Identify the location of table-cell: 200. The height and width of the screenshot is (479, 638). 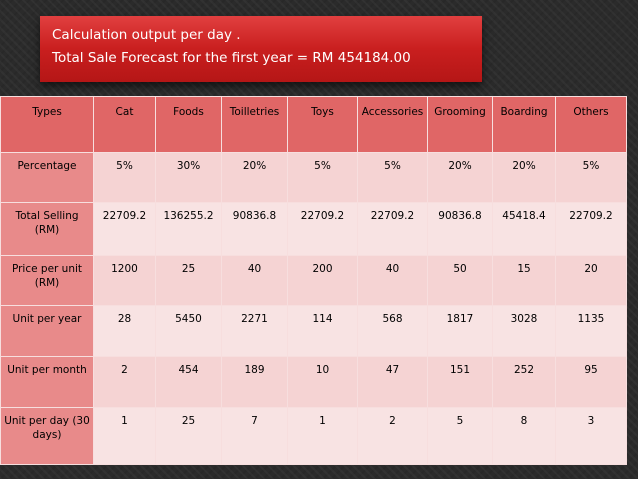
(322, 280).